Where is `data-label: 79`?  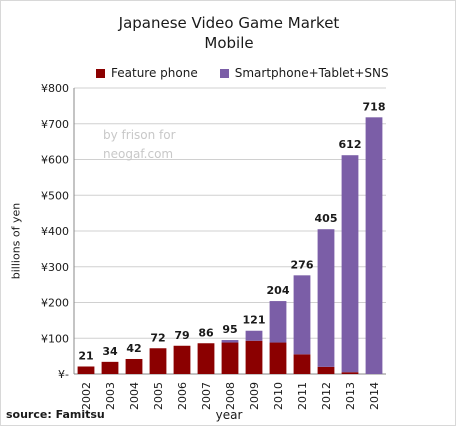 data-label: 79 is located at coordinates (181, 335).